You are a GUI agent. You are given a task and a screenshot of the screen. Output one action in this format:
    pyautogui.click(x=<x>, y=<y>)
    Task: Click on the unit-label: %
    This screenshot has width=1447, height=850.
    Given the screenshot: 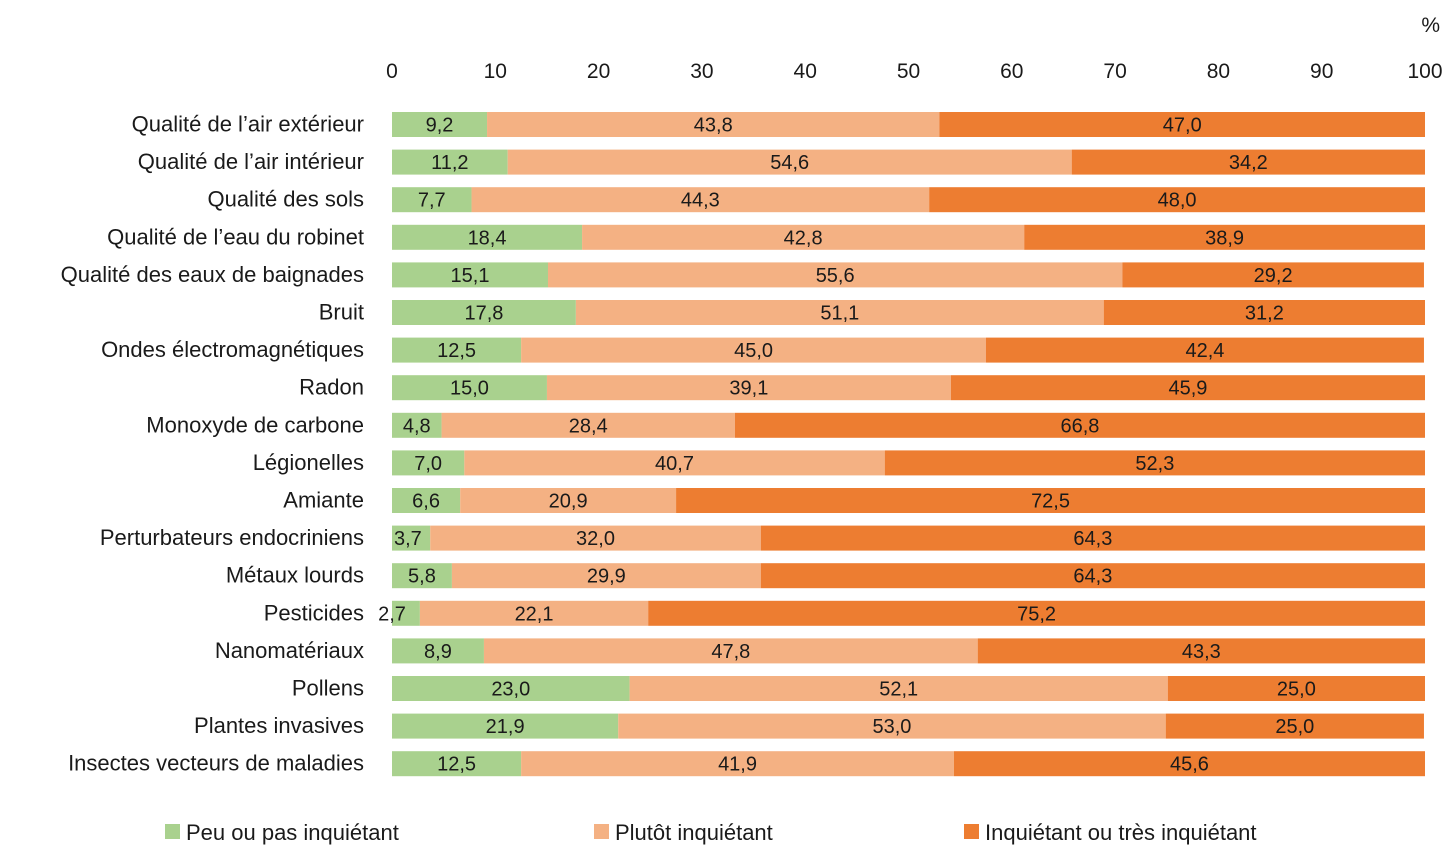 What is the action you would take?
    pyautogui.click(x=1430, y=25)
    